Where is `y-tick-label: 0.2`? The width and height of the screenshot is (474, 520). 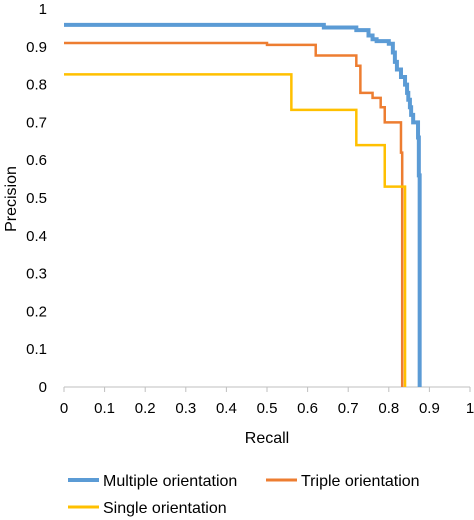 y-tick-label: 0.2 is located at coordinates (36, 311).